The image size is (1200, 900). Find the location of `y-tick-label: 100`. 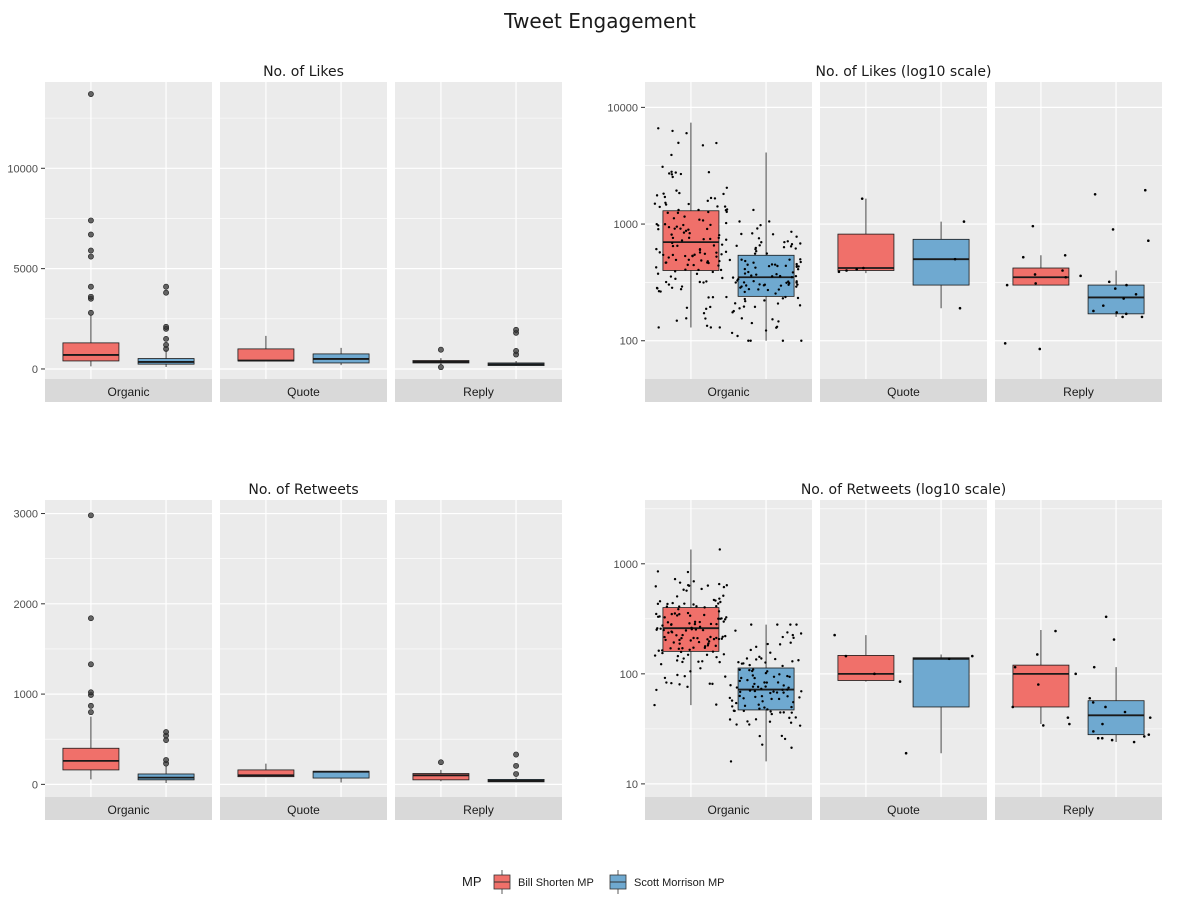

y-tick-label: 100 is located at coordinates (629, 675).